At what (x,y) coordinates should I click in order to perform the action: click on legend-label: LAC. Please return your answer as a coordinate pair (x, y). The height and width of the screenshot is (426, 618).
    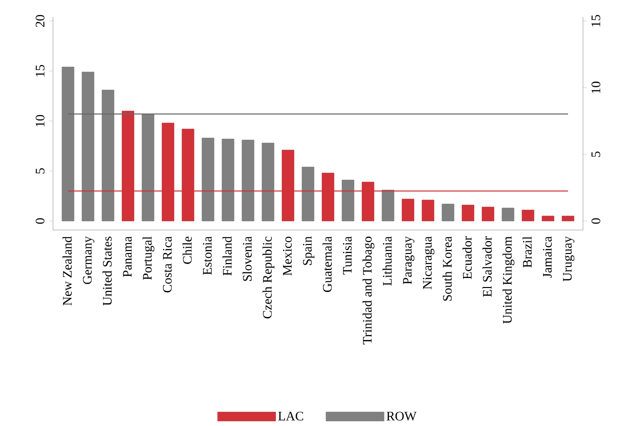
    Looking at the image, I should click on (291, 416).